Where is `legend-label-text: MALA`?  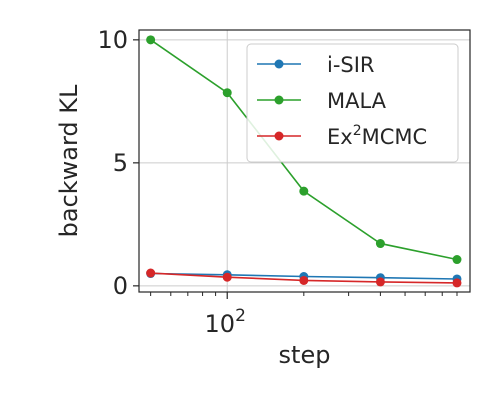 legend-label-text: MALA is located at coordinates (357, 101).